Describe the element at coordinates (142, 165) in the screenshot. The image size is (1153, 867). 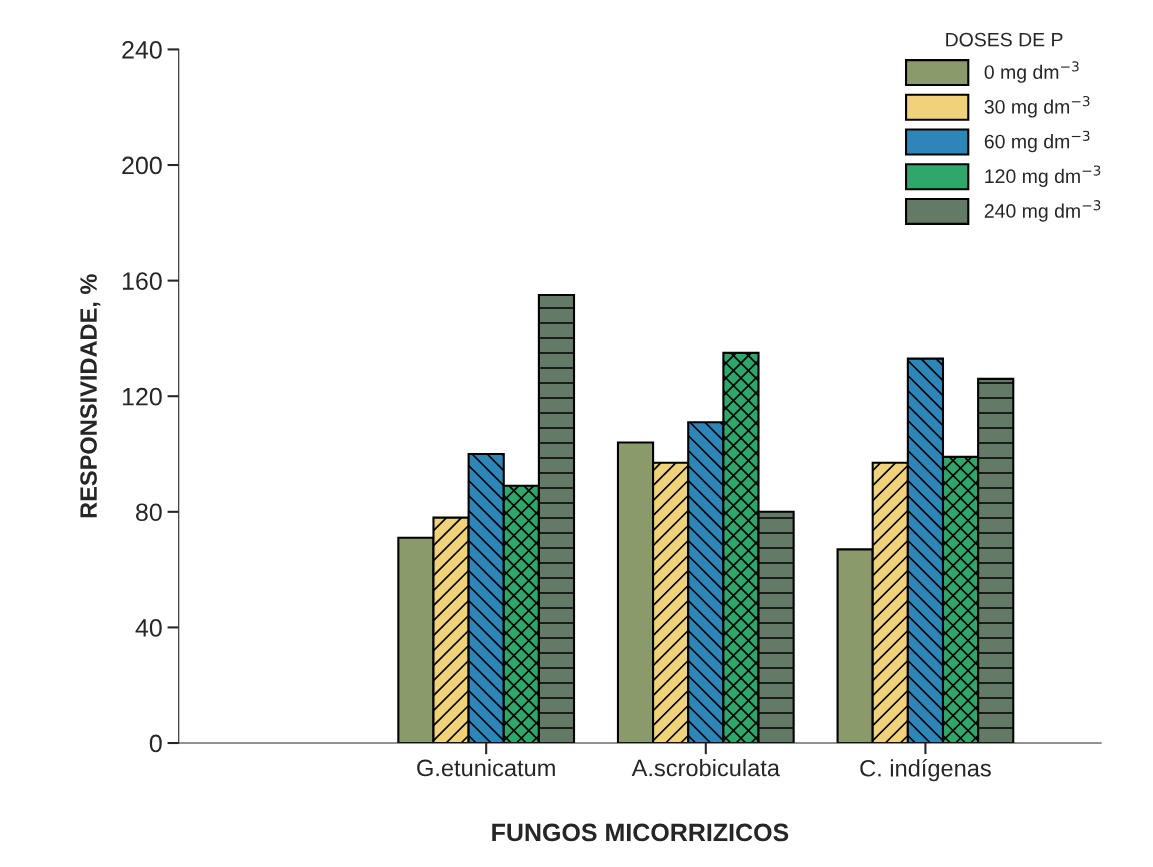
I see `y-tick-label: 200` at that location.